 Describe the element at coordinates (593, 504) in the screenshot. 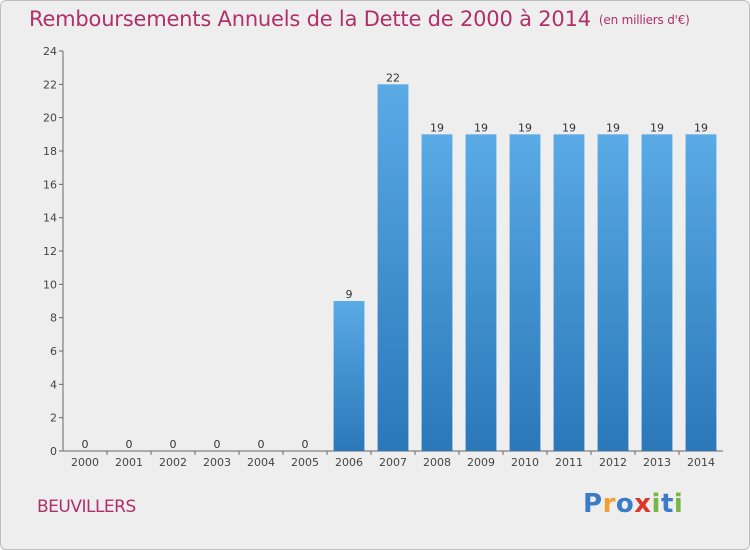

I see `logo-letter: P` at that location.